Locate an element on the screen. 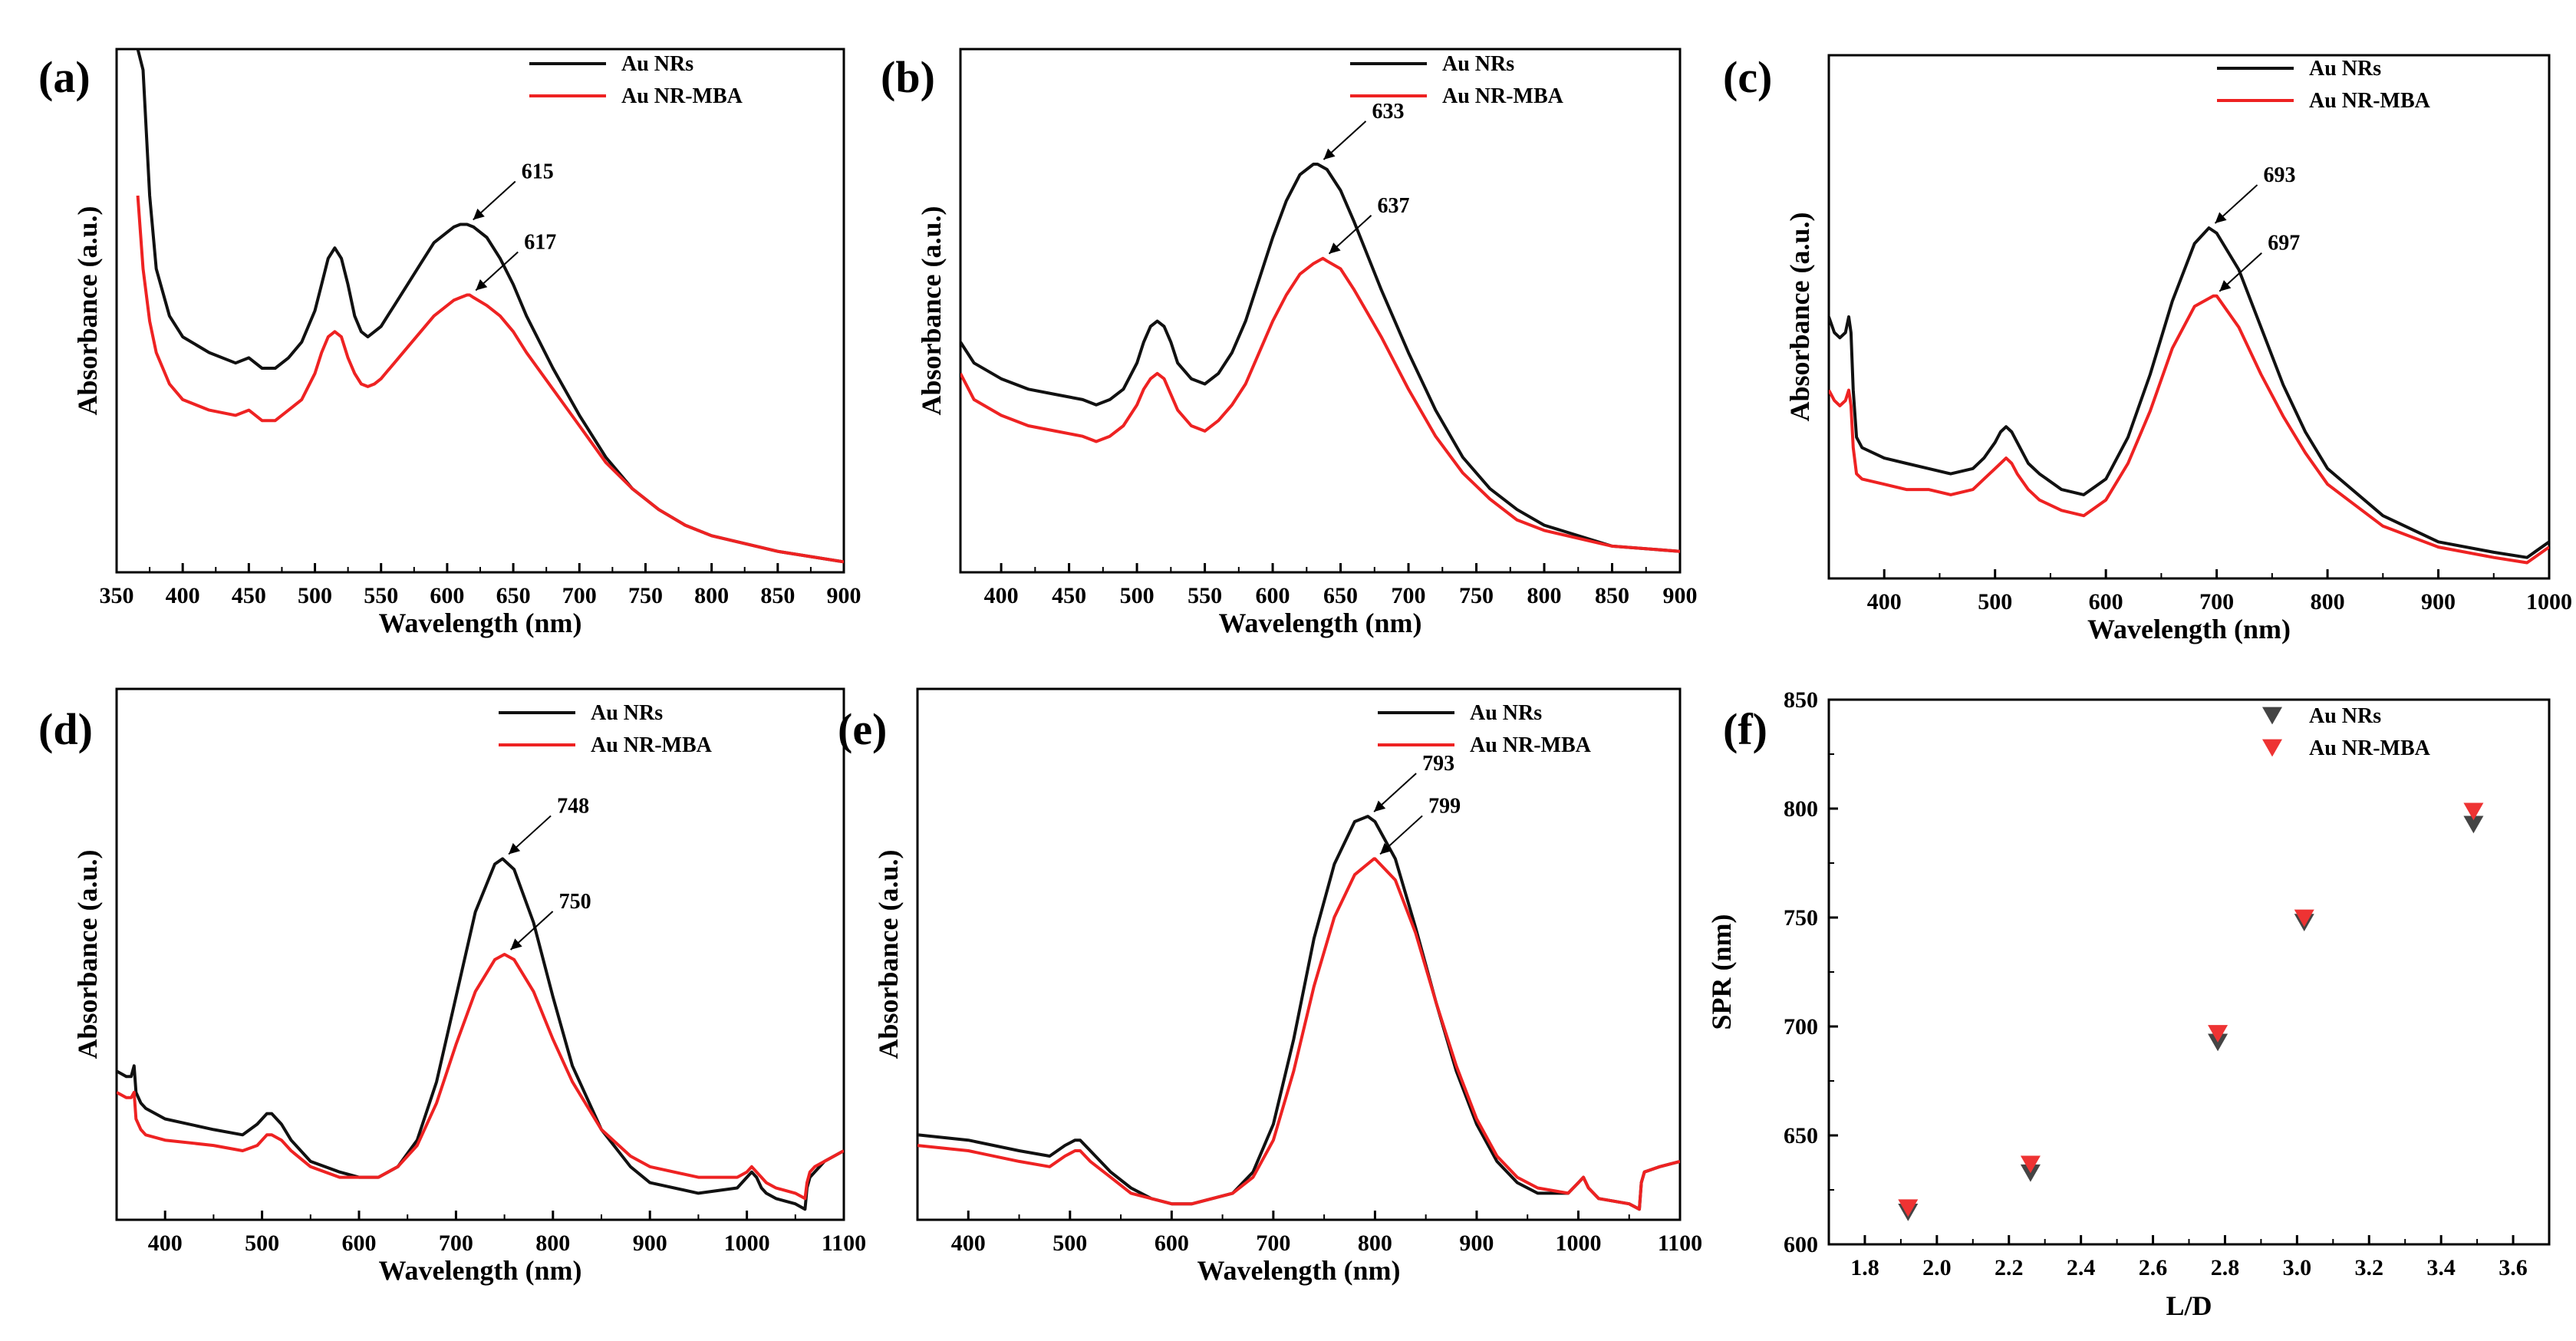 The image size is (2576, 1341). peak-label: 633 is located at coordinates (1388, 112).